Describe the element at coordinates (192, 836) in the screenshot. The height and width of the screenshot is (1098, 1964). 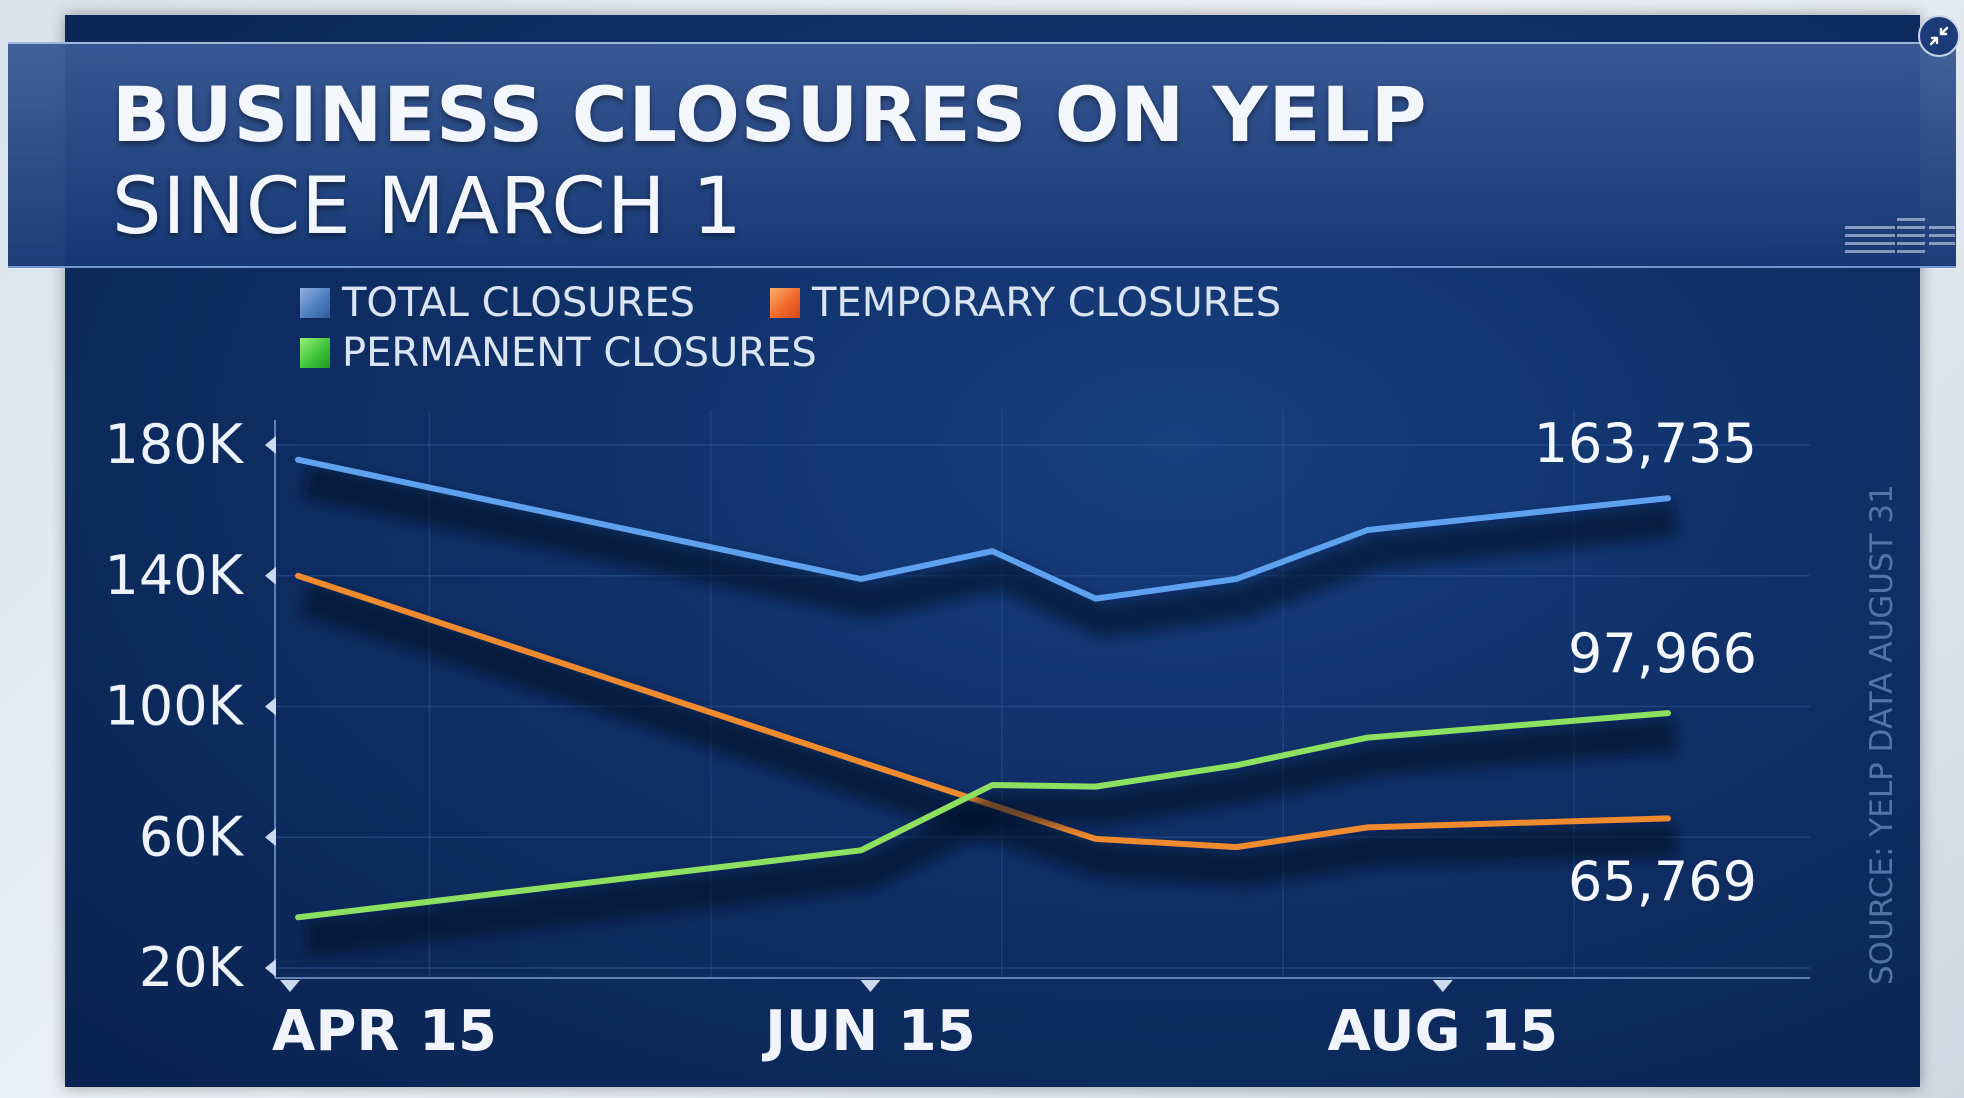
I see `y-tick-label: 60K` at that location.